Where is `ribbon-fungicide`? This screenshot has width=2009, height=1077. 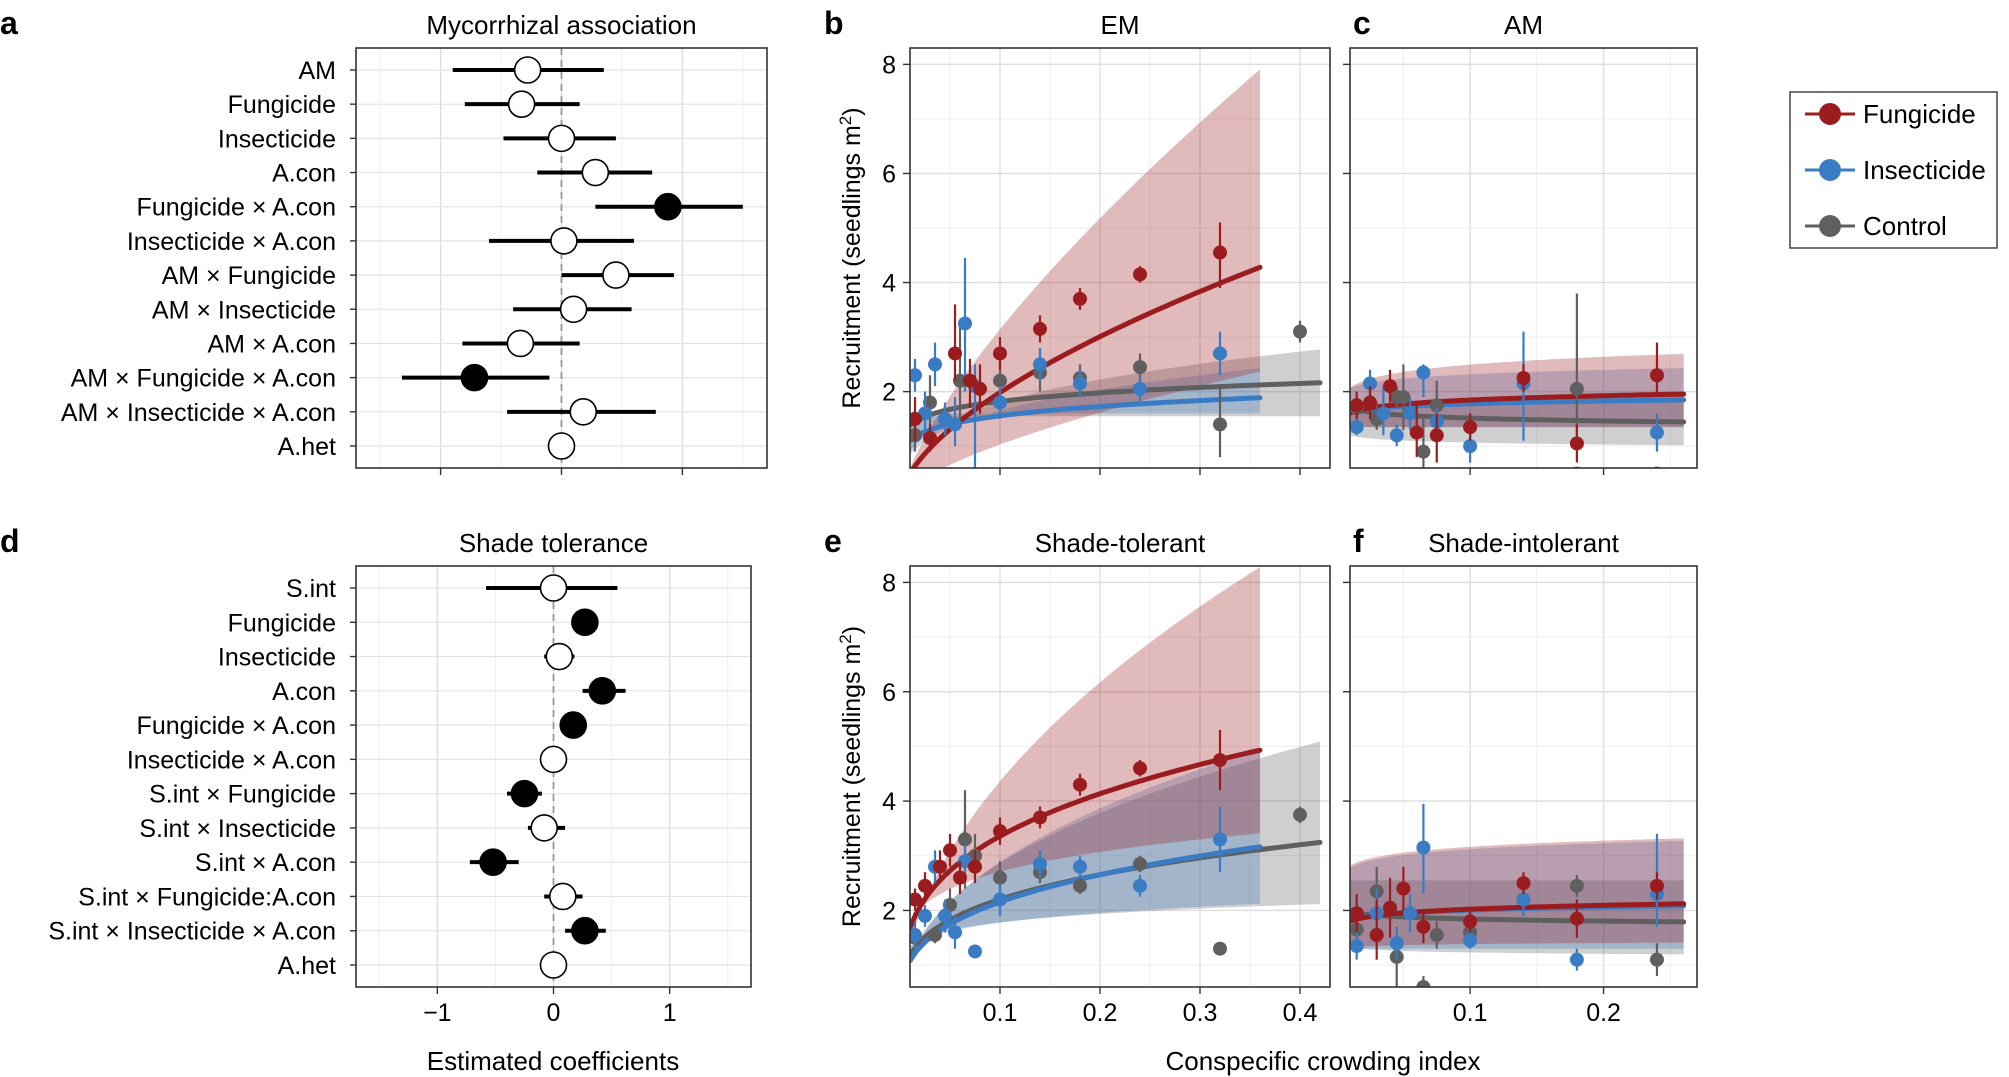
ribbon-fungicide is located at coordinates (1085, 268).